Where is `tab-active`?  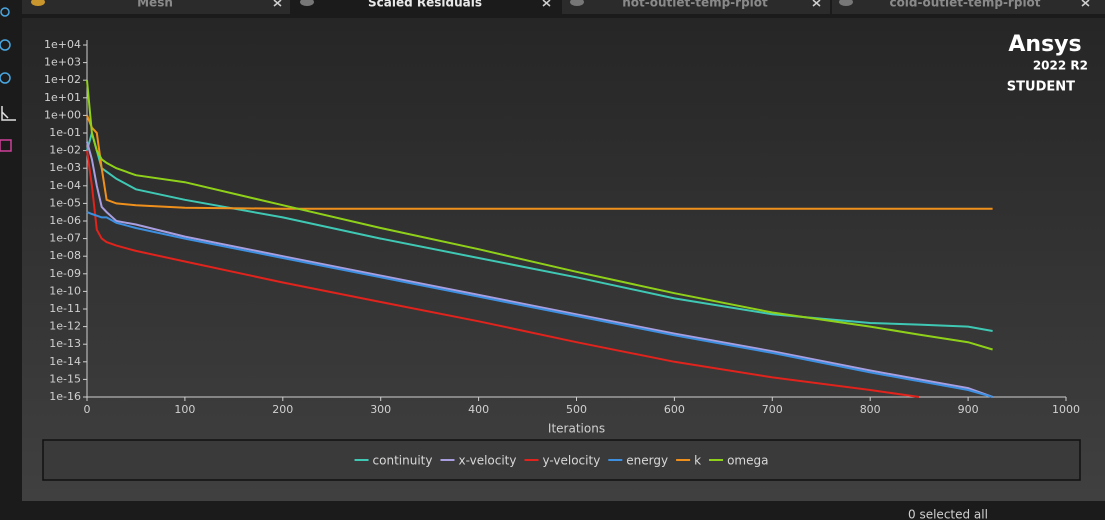 tab-active is located at coordinates (426, 7).